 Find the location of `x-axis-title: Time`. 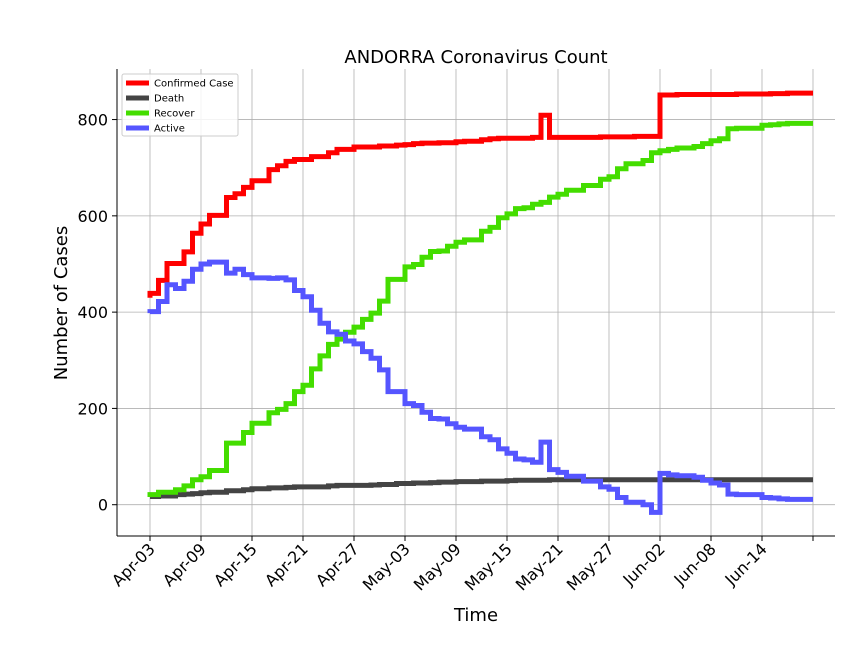

x-axis-title: Time is located at coordinates (475, 615).